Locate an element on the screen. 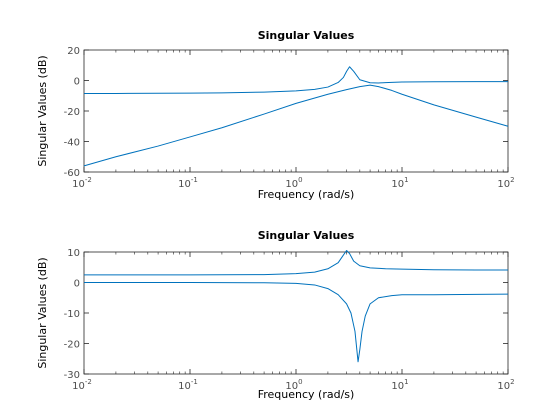 The image size is (560, 420). bottom-x-tick-label: 10² is located at coordinates (505, 385).